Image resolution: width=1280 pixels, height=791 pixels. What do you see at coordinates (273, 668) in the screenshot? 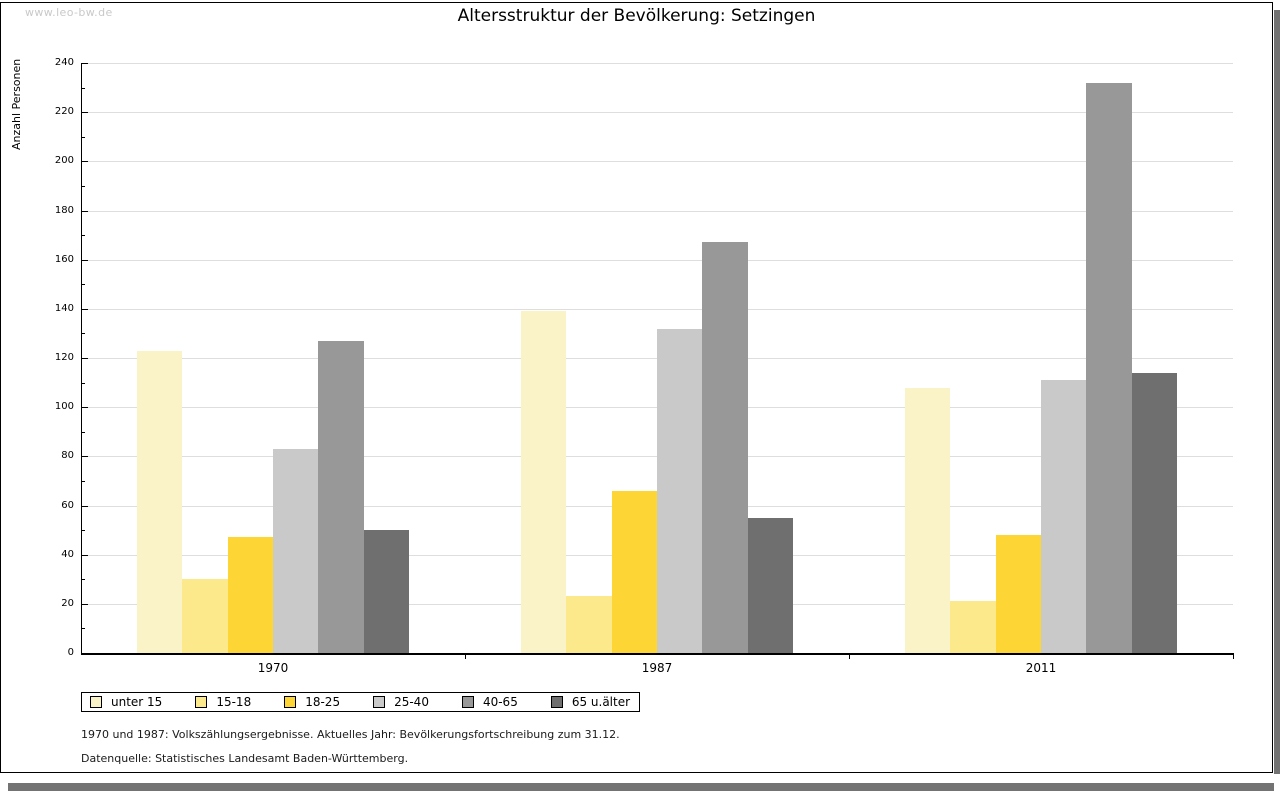
I see `x-category-label: 1970` at bounding box center [273, 668].